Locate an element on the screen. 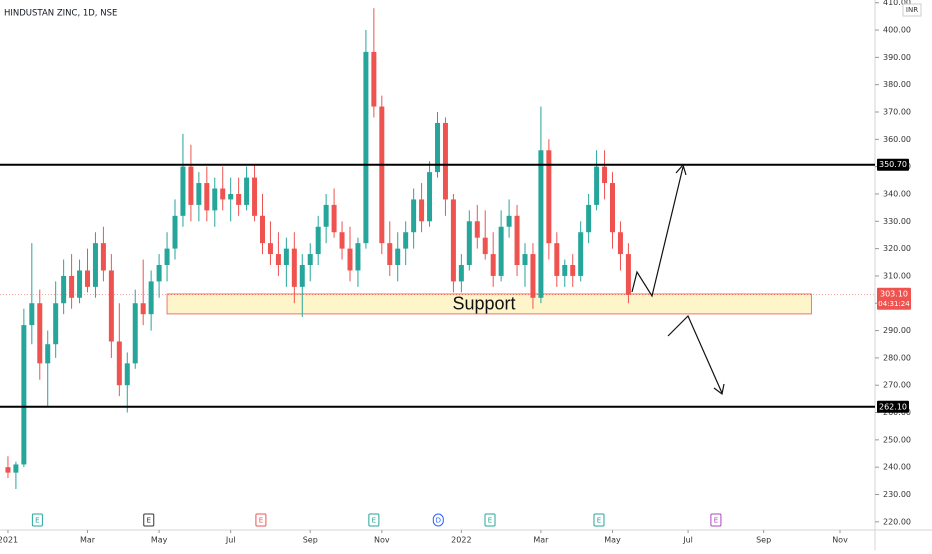  x-tick-label: May is located at coordinates (612, 540).